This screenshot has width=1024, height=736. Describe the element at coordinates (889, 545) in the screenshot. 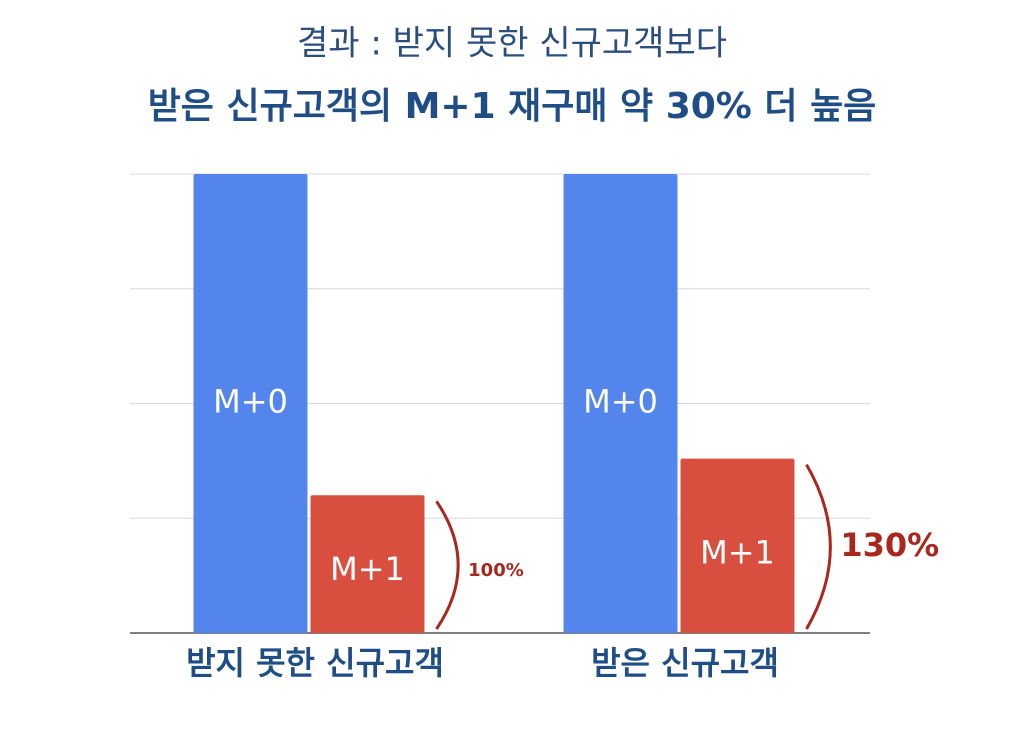

I see `annotation: 130%` at that location.